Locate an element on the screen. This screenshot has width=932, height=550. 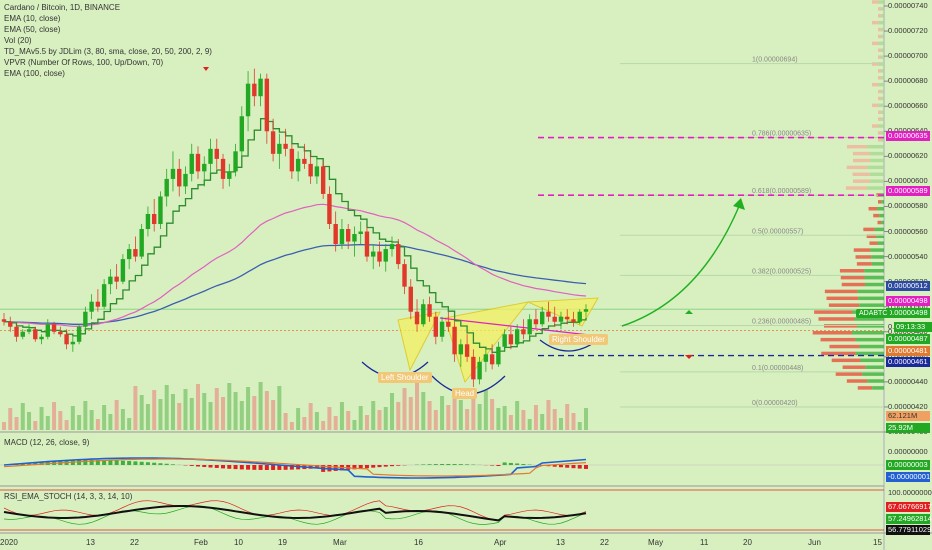
time-axis-label: Apr is located at coordinates (500, 542).